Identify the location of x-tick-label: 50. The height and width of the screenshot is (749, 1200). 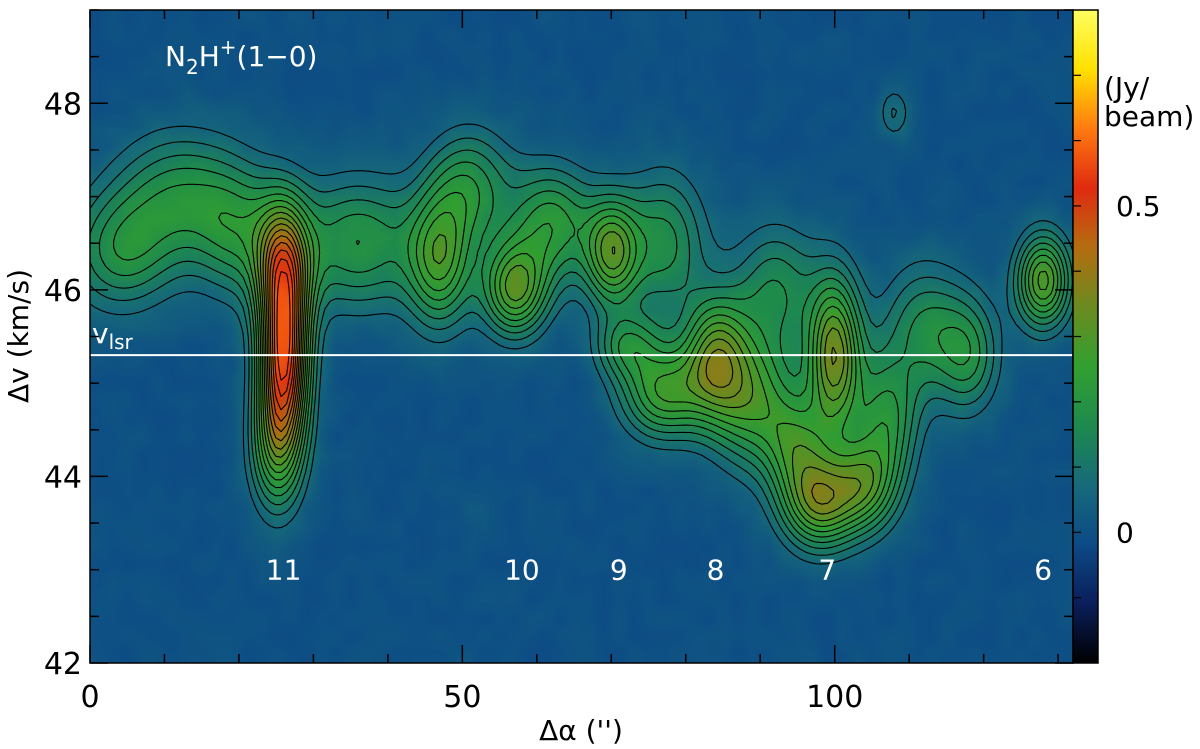
(462, 697).